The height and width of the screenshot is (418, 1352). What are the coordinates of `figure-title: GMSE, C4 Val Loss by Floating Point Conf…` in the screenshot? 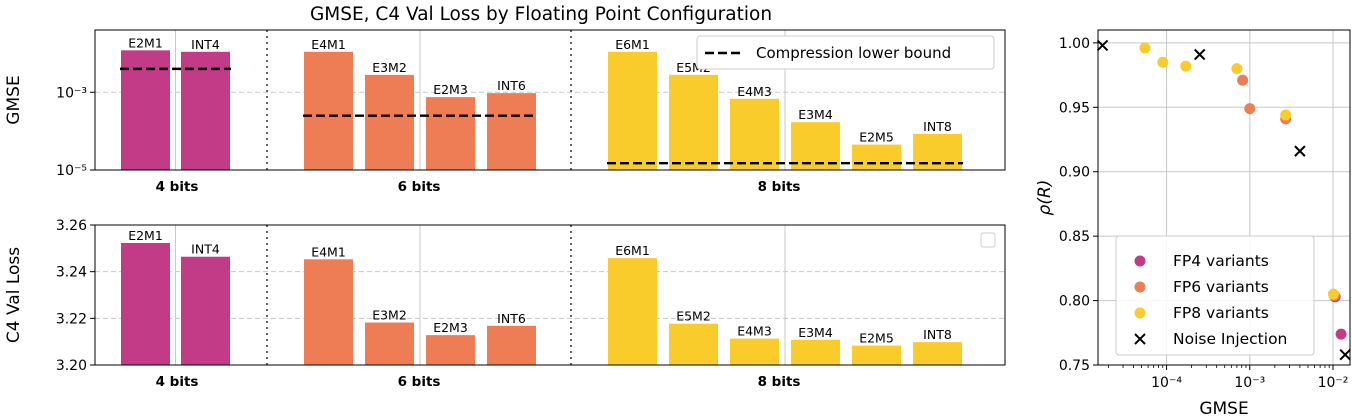 It's located at (541, 14).